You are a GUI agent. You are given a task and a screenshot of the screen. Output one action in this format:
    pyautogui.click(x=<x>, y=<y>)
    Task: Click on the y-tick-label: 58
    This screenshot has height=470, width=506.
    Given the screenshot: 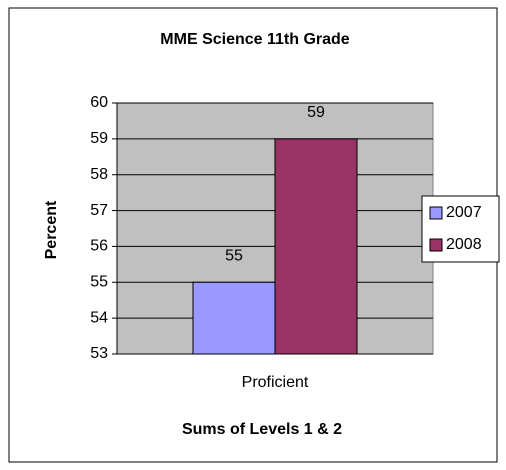 What is the action you would take?
    pyautogui.click(x=99, y=174)
    